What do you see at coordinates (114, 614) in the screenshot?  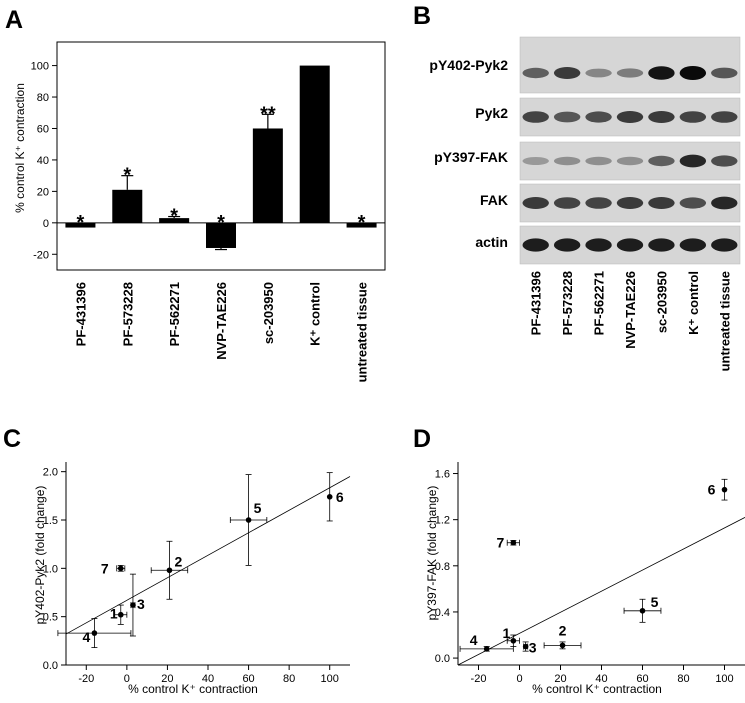 I see `point-label: 1` at bounding box center [114, 614].